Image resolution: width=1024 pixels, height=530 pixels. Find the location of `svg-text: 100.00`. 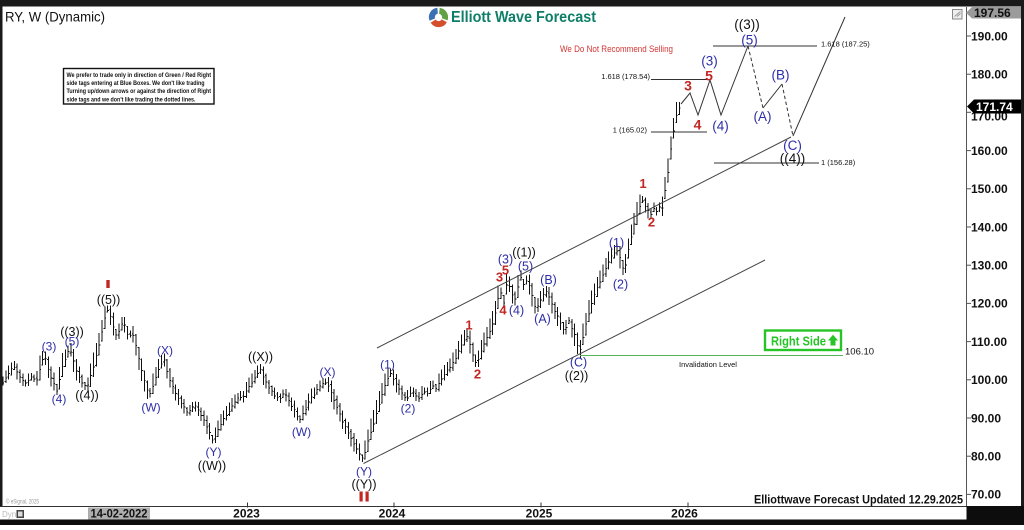

svg-text: 100.00 is located at coordinates (989, 380).